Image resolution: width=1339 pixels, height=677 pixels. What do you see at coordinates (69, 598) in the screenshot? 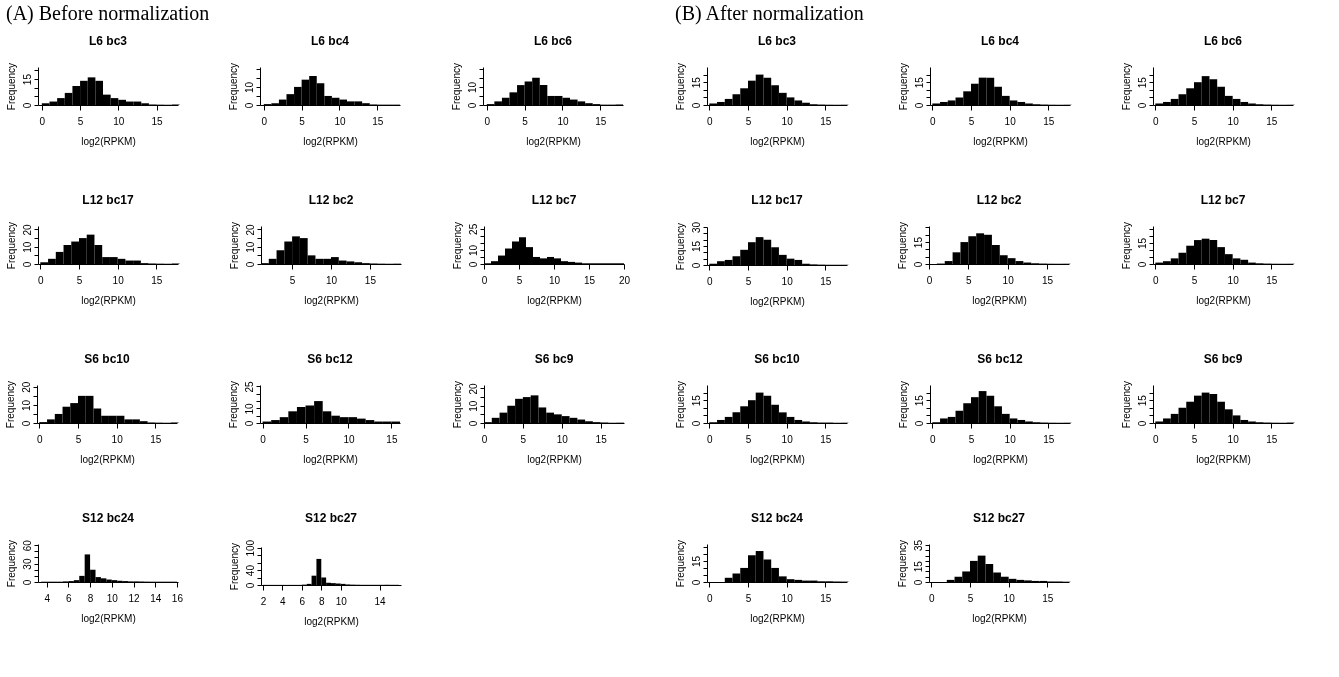
I see `x-tick-label: 6` at bounding box center [69, 598].